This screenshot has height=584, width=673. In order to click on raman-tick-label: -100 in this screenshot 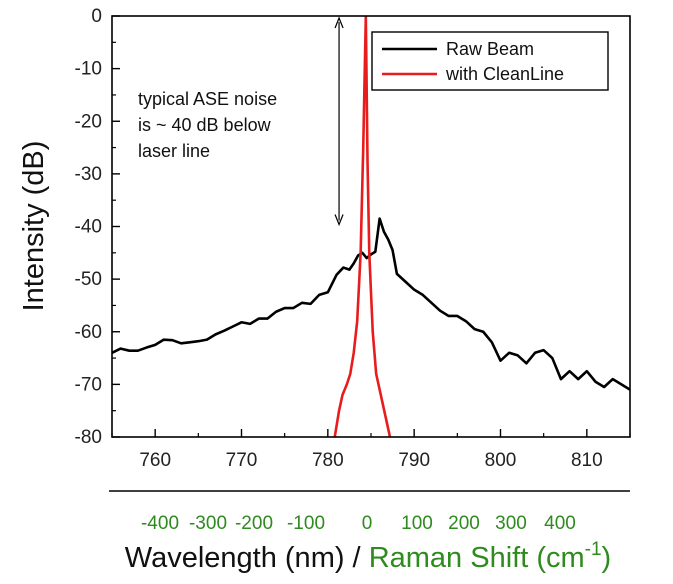, I will do `click(306, 523)`.